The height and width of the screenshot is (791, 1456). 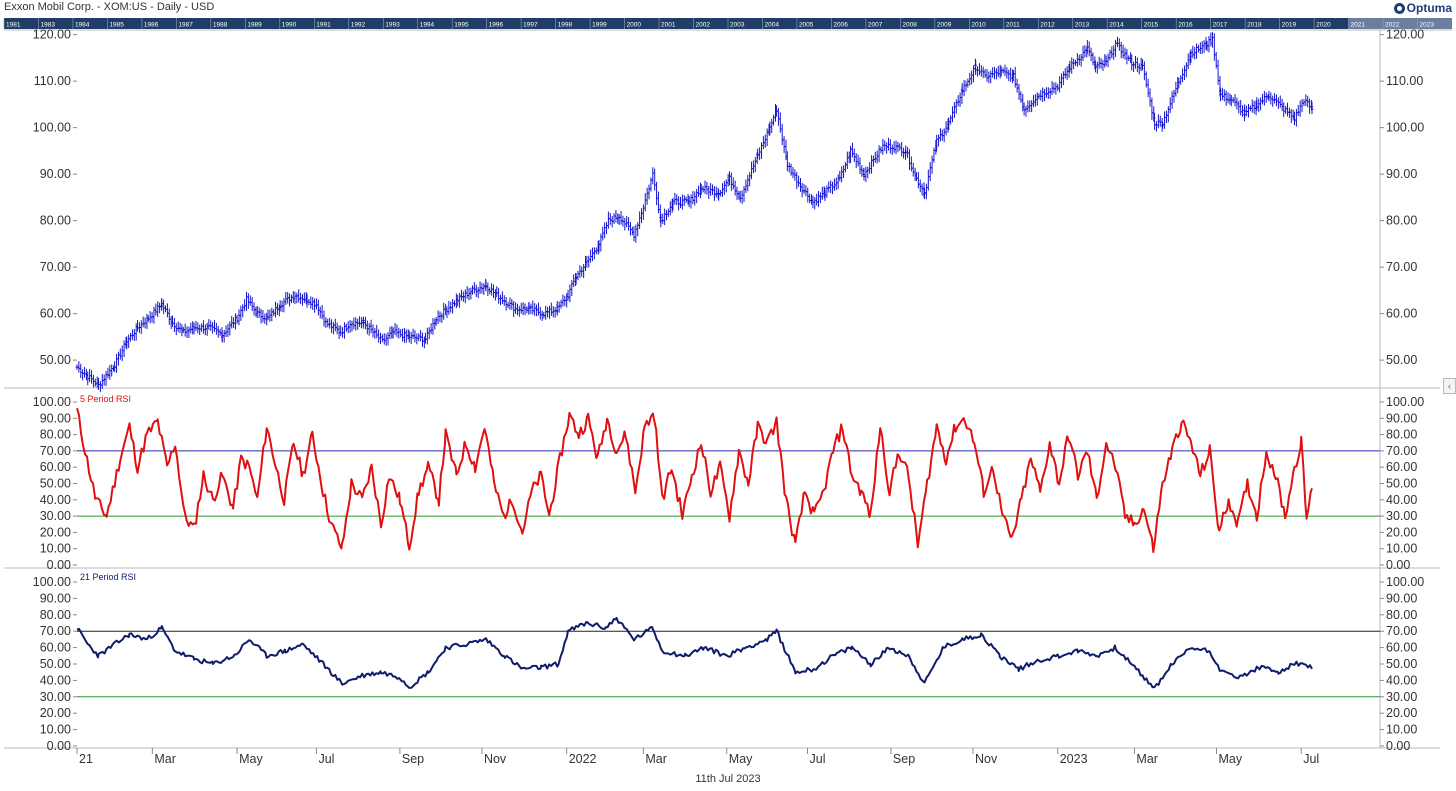 I want to click on x-tick-Sep: Sep, so click(x=411, y=757).